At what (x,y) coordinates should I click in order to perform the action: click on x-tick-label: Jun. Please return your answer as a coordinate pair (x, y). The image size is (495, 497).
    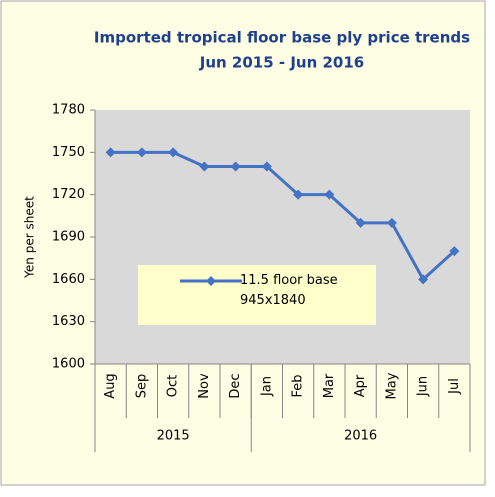
    Looking at the image, I should click on (423, 386).